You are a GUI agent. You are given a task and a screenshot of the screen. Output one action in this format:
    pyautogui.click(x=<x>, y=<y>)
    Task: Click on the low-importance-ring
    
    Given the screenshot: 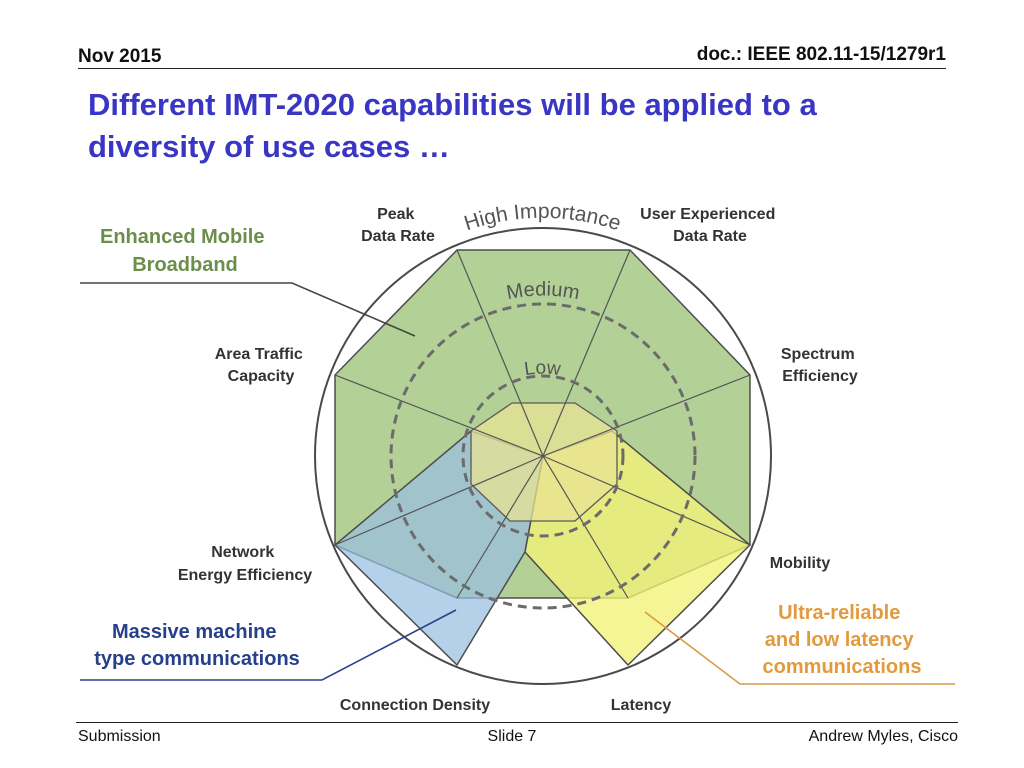 What is the action you would take?
    pyautogui.click(x=543, y=456)
    